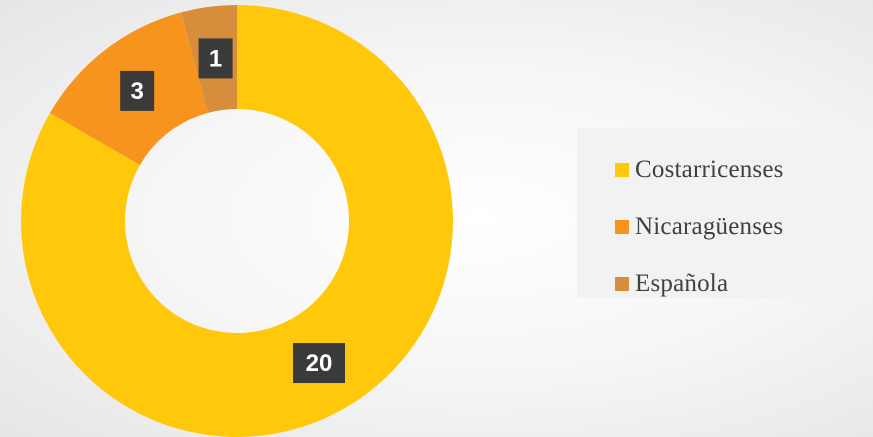 The image size is (873, 437). I want to click on legend-swatch-espanola, so click(622, 283).